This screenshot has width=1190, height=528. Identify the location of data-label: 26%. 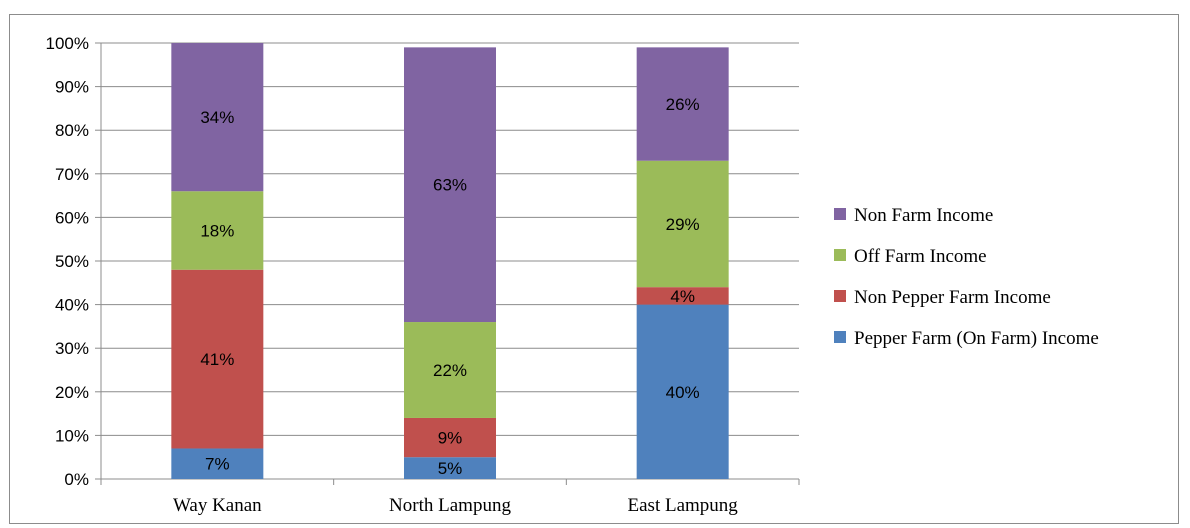
(683, 104).